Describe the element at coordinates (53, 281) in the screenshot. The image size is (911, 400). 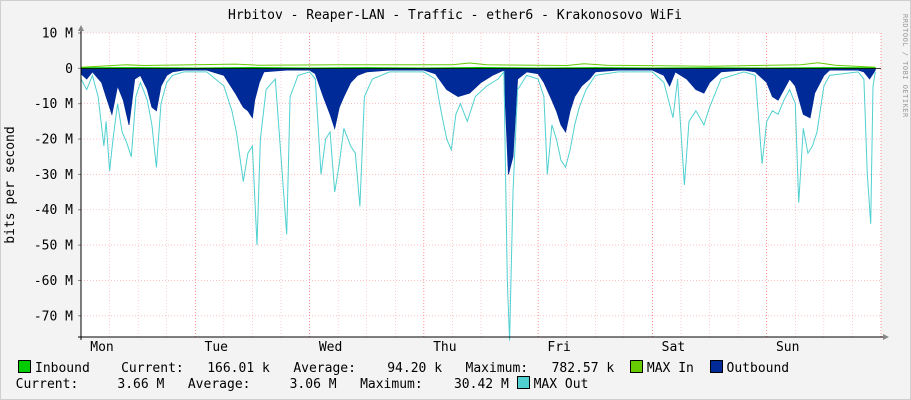
I see `y-tick-label: -60 M` at that location.